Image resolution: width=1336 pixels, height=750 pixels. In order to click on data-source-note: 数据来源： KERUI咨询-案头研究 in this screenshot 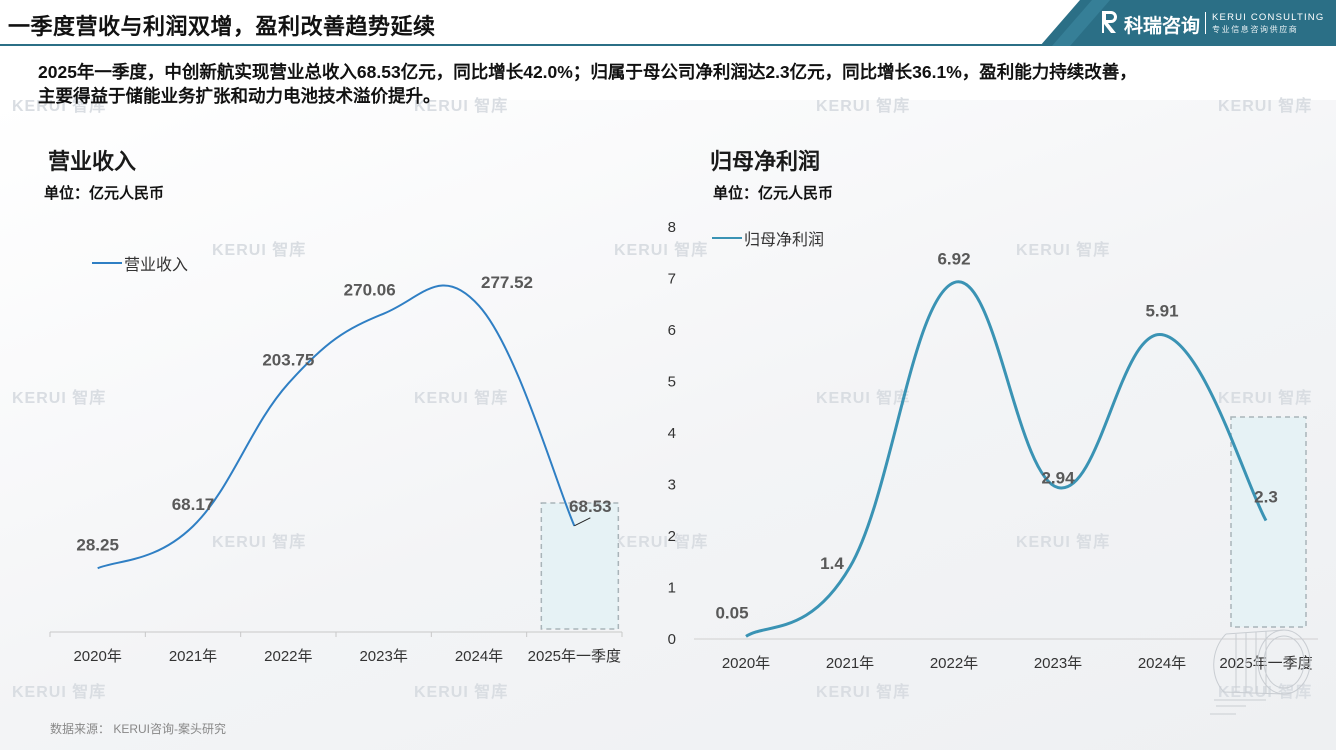, I will do `click(138, 729)`.